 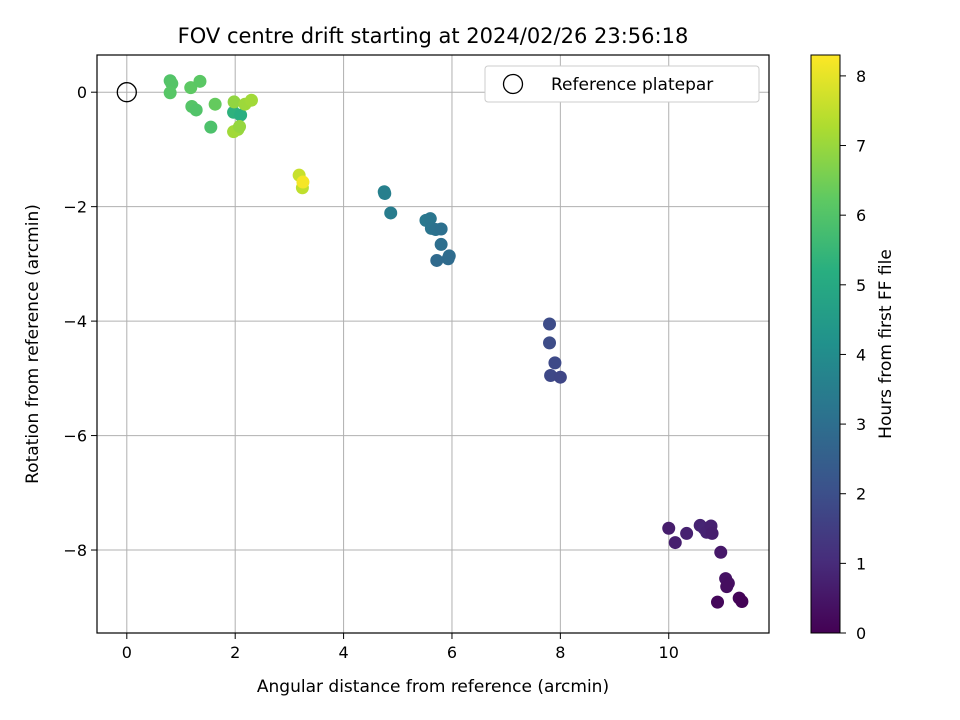 What do you see at coordinates (400, 647) in the screenshot?
I see `x-axis-ticks: 0 2 4 6 8 10` at bounding box center [400, 647].